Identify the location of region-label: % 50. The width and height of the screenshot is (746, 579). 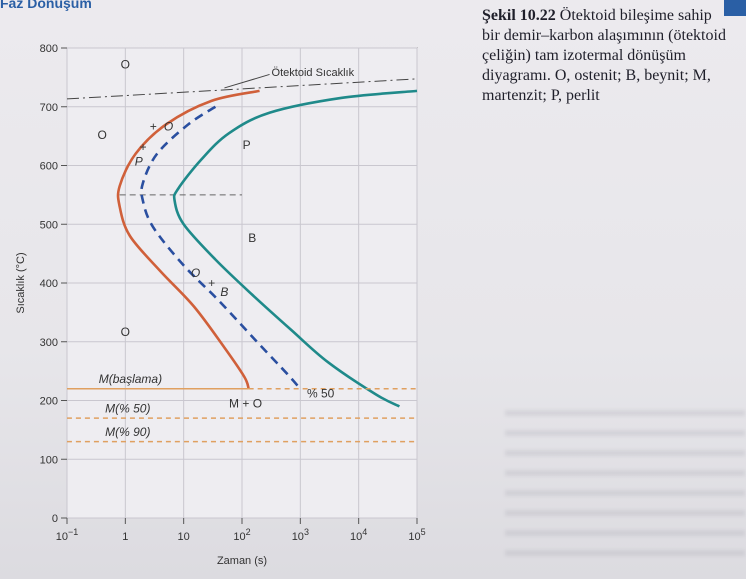
(321, 394).